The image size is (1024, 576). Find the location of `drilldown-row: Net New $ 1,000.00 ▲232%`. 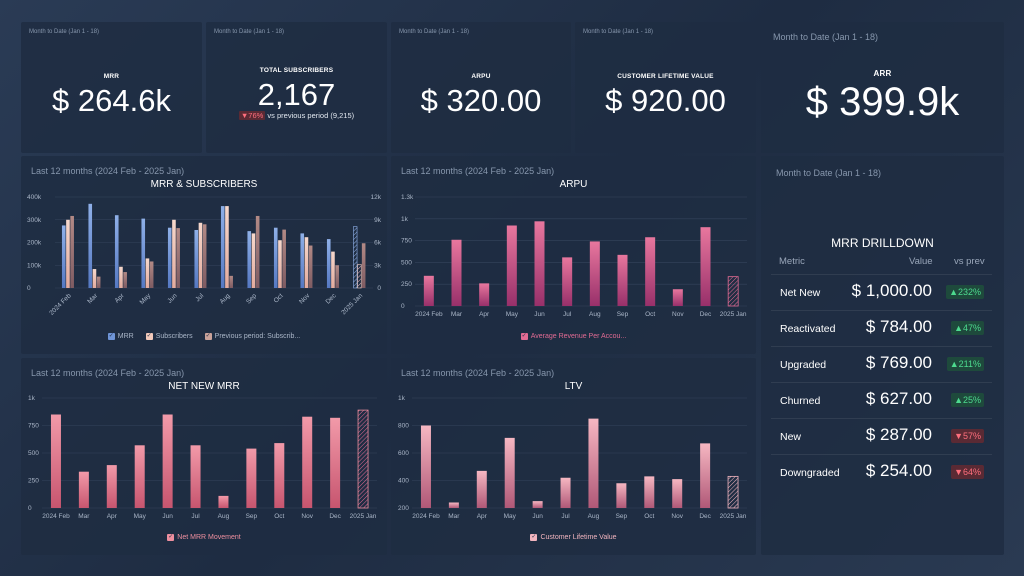

drilldown-row: Net New $ 1,000.00 ▲232% is located at coordinates (881, 292).